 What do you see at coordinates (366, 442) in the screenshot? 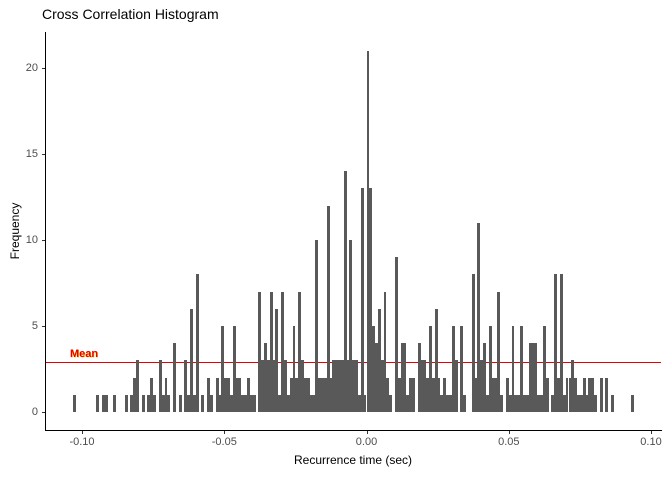
I see `x-tick-label: 0.00` at bounding box center [366, 442].